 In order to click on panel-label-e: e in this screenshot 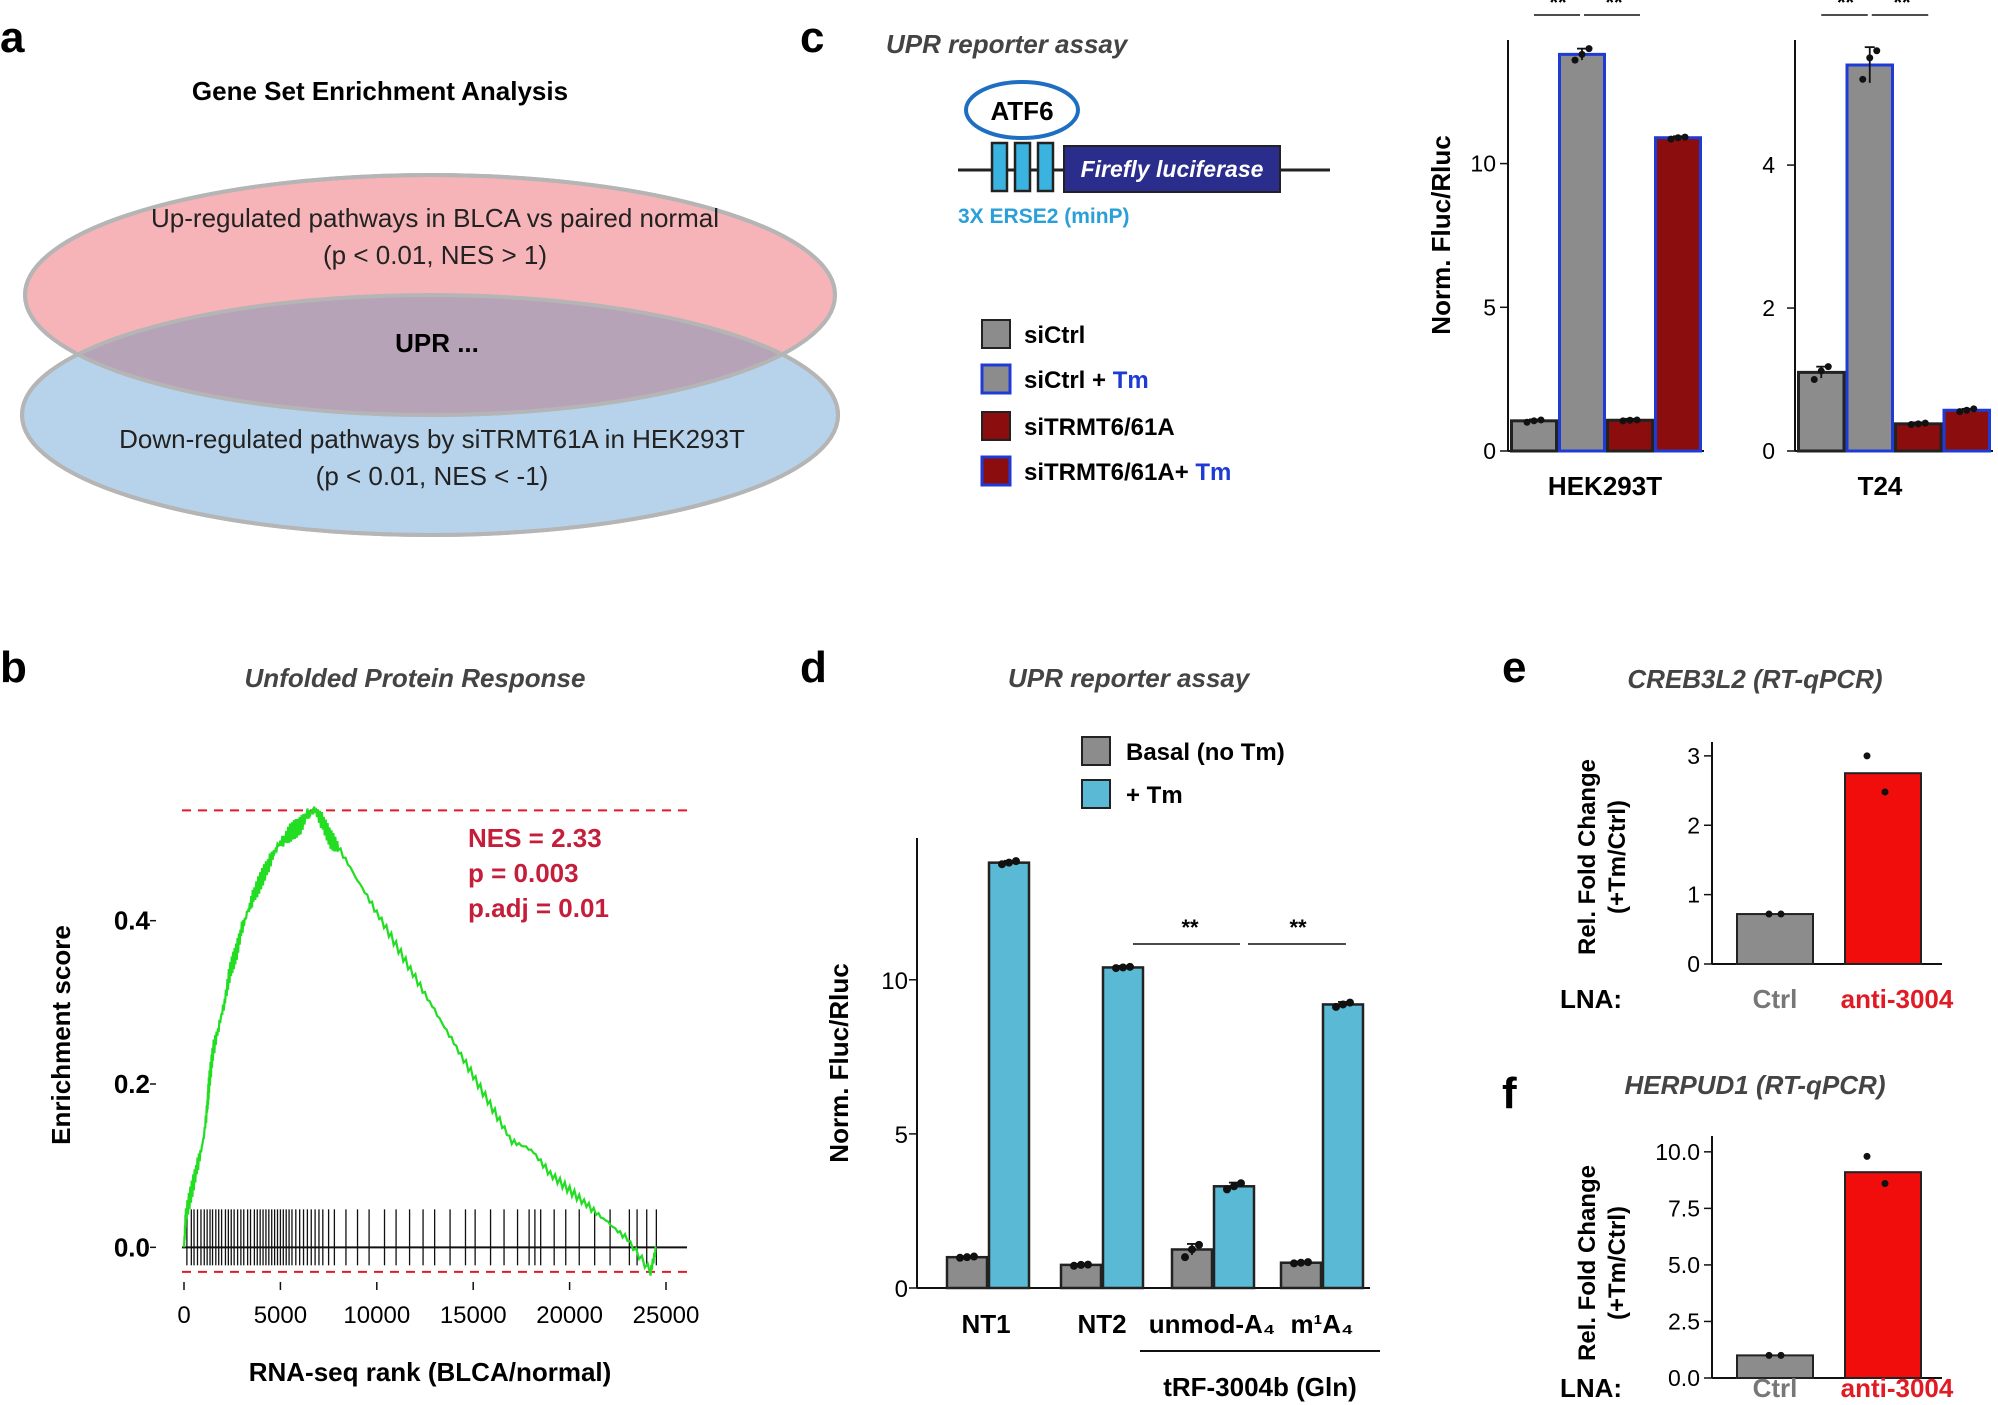, I will do `click(1514, 667)`.